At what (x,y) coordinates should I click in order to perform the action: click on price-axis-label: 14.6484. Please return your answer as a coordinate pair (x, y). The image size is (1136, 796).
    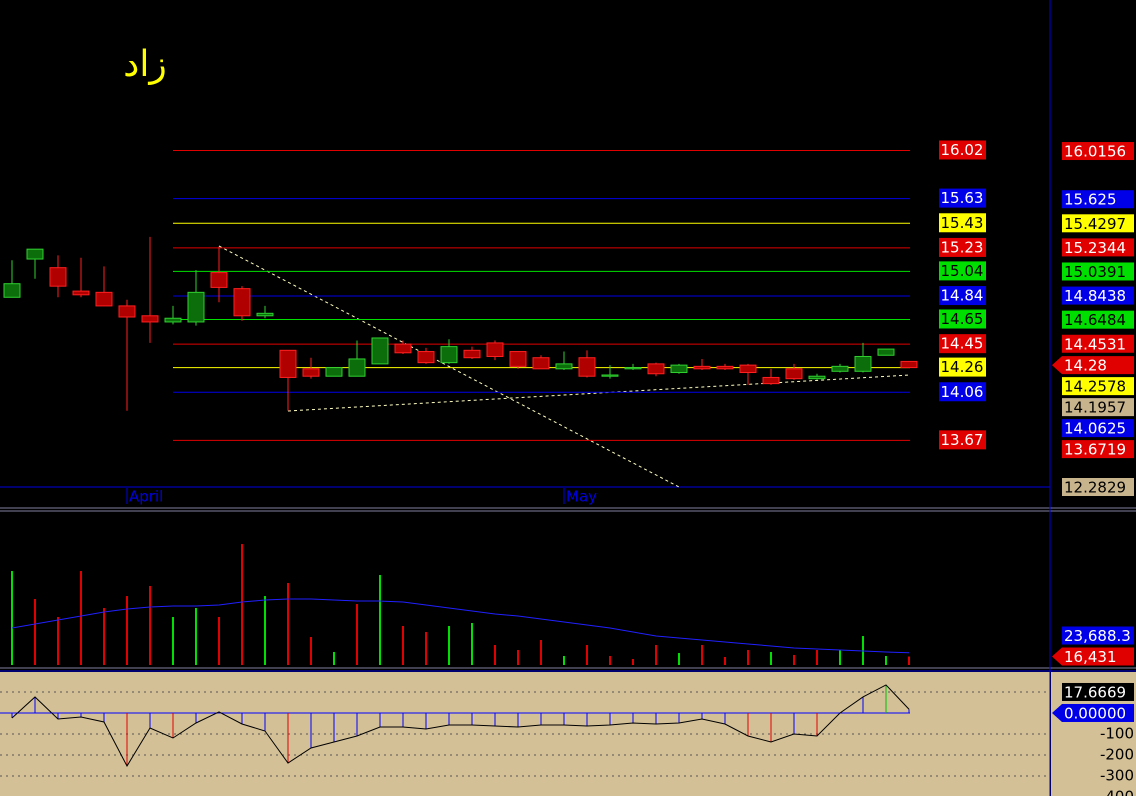
    Looking at the image, I should click on (1095, 320).